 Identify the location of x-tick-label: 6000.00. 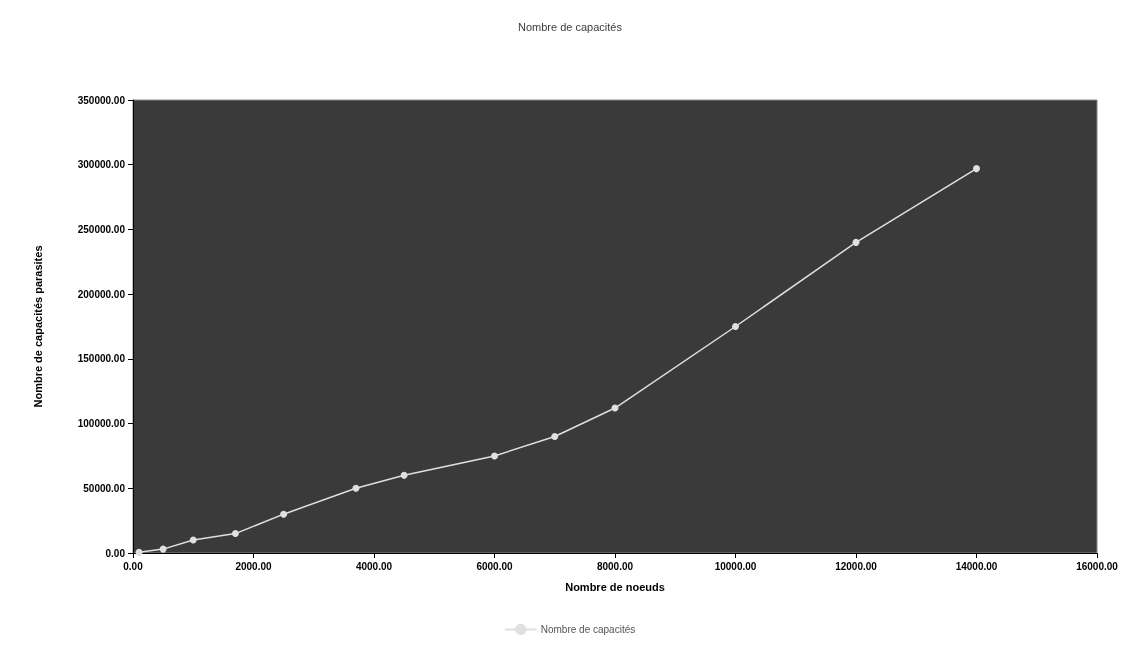
(495, 566).